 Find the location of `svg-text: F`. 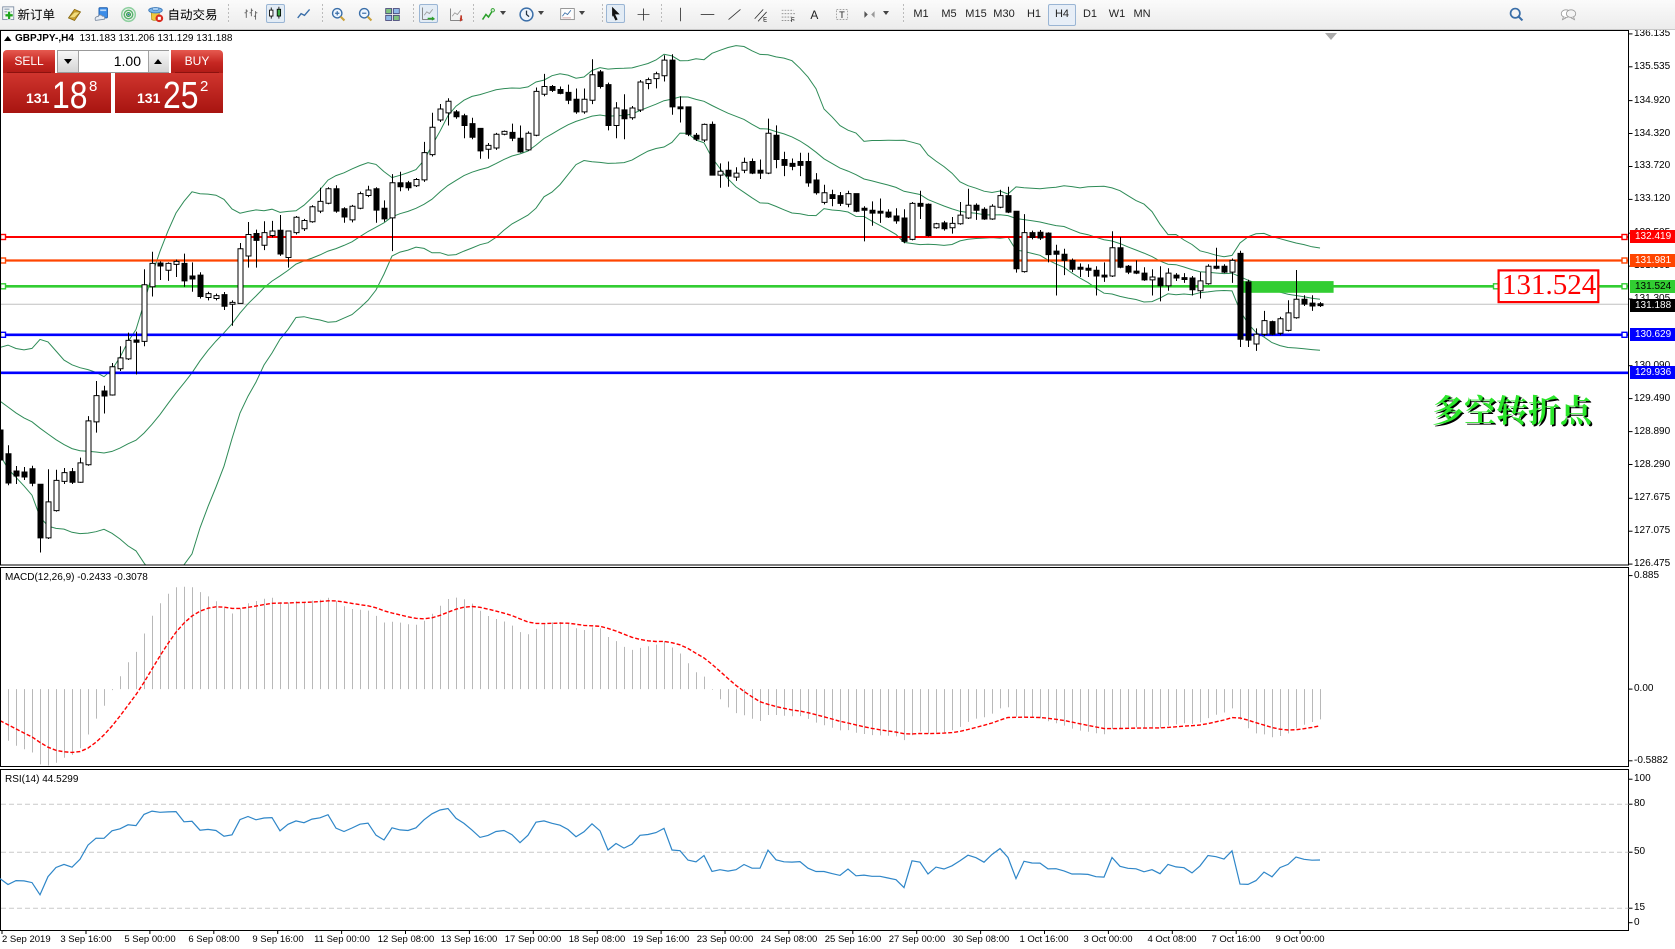

svg-text: F is located at coordinates (793, 20).